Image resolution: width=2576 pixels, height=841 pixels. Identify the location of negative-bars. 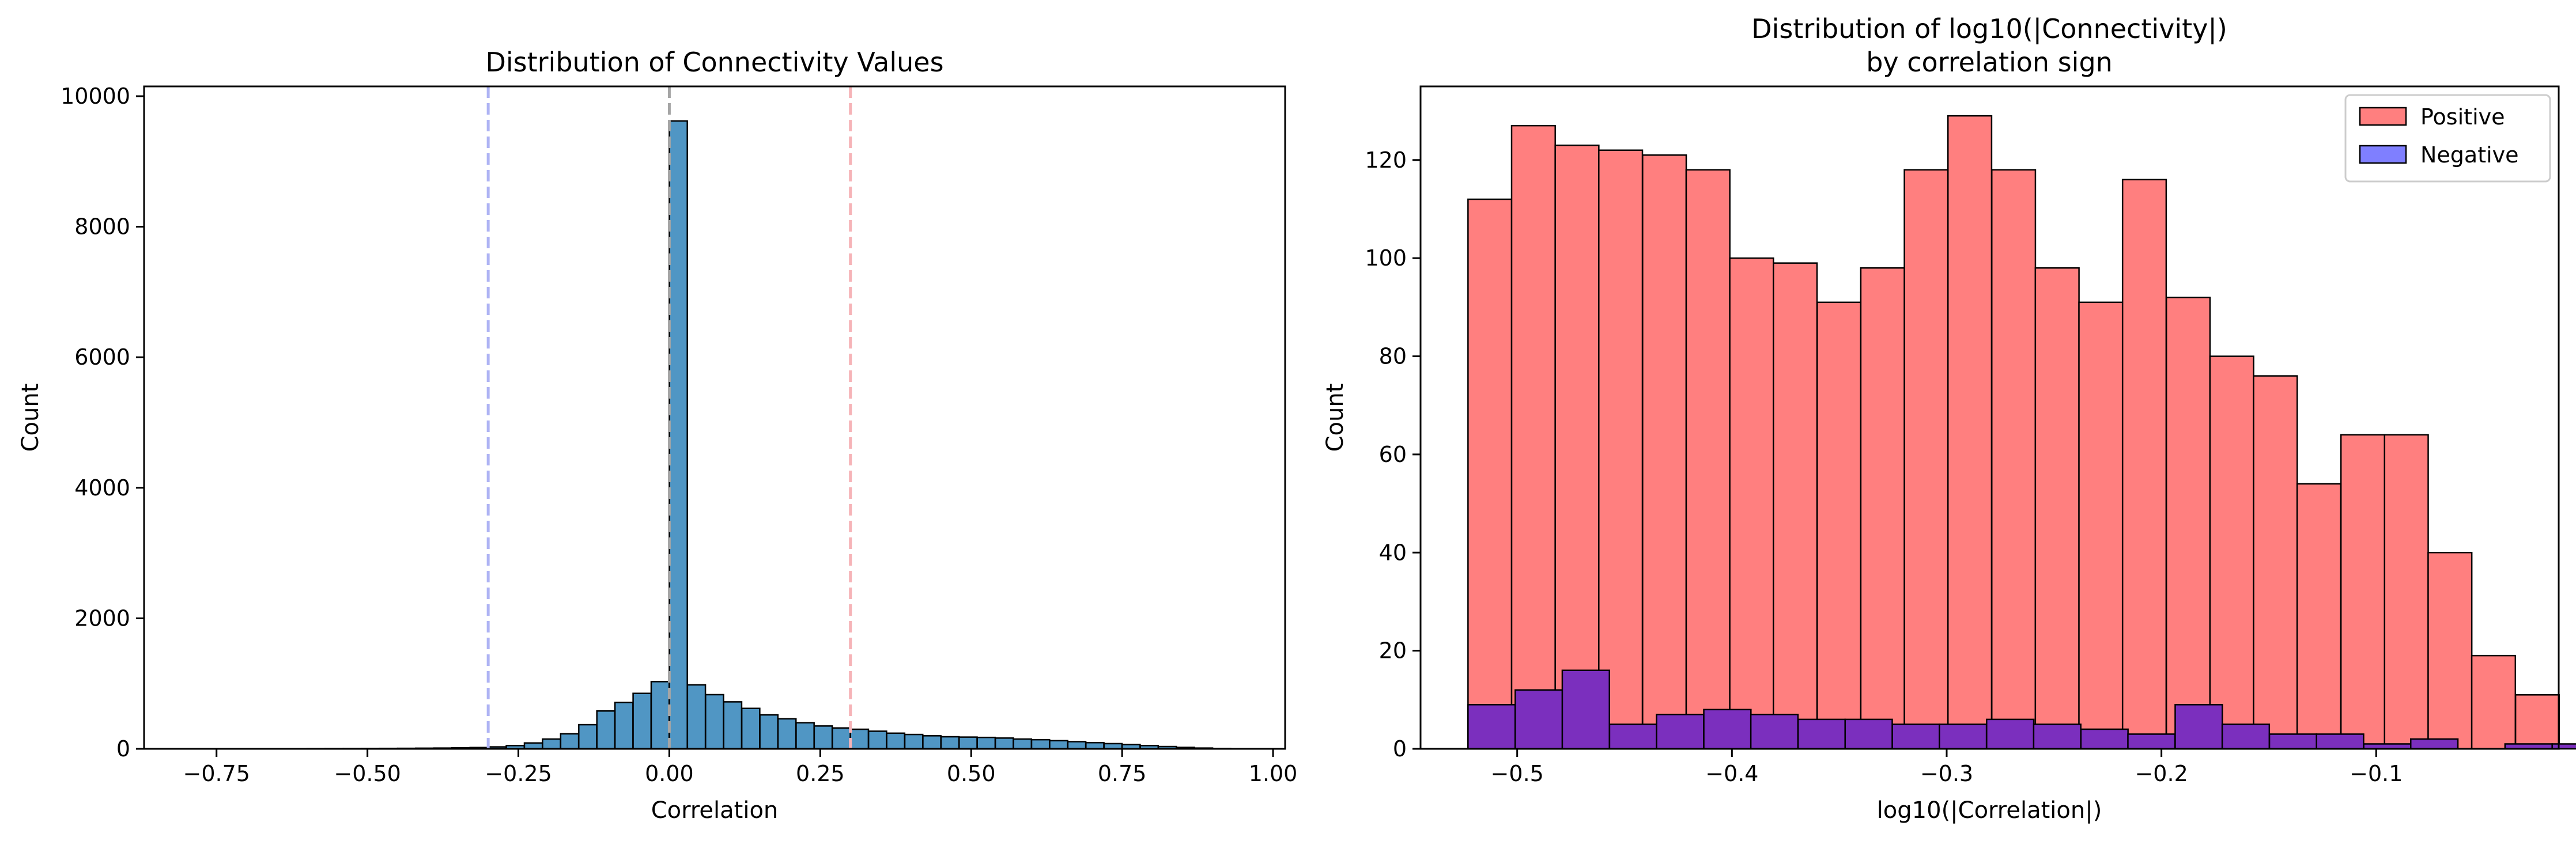
(2021, 709).